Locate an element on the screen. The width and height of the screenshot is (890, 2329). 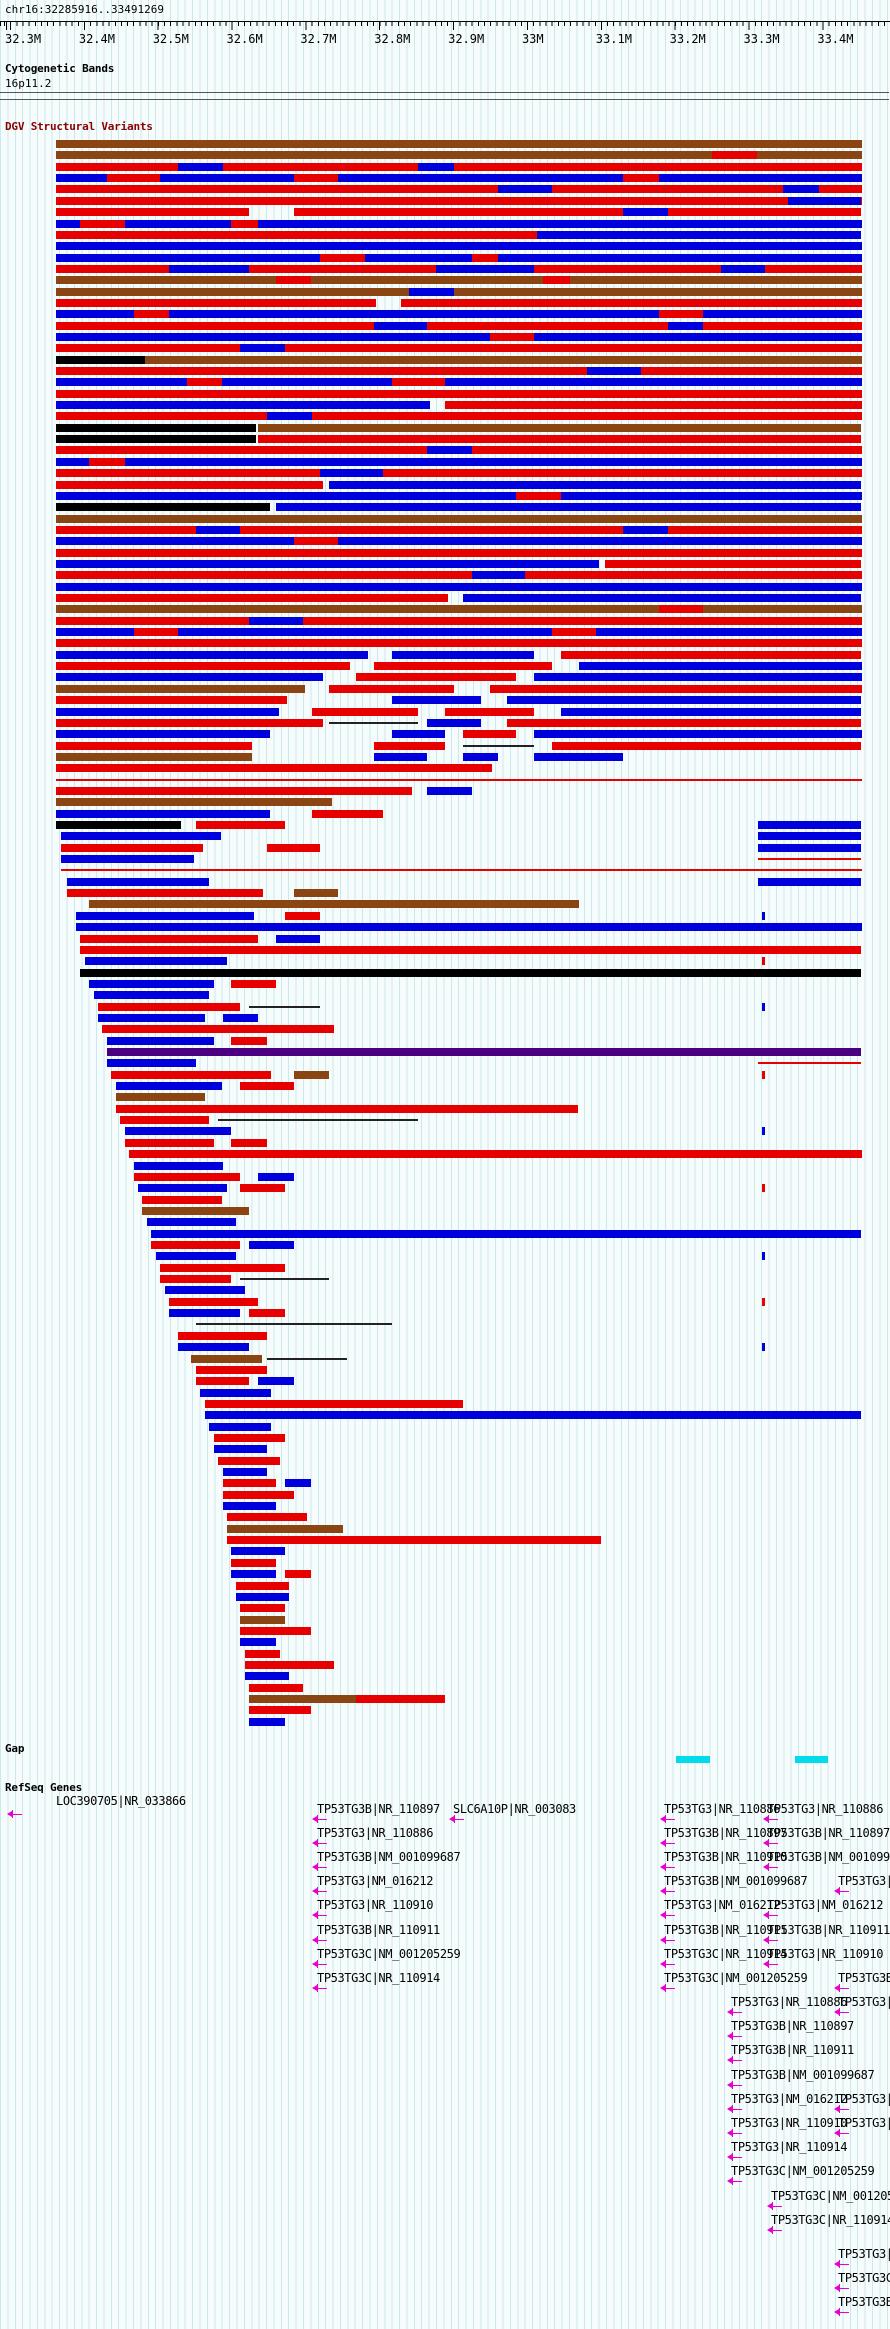
gene-label: TP53TG3B|NM_001099687 is located at coordinates (828, 1857).